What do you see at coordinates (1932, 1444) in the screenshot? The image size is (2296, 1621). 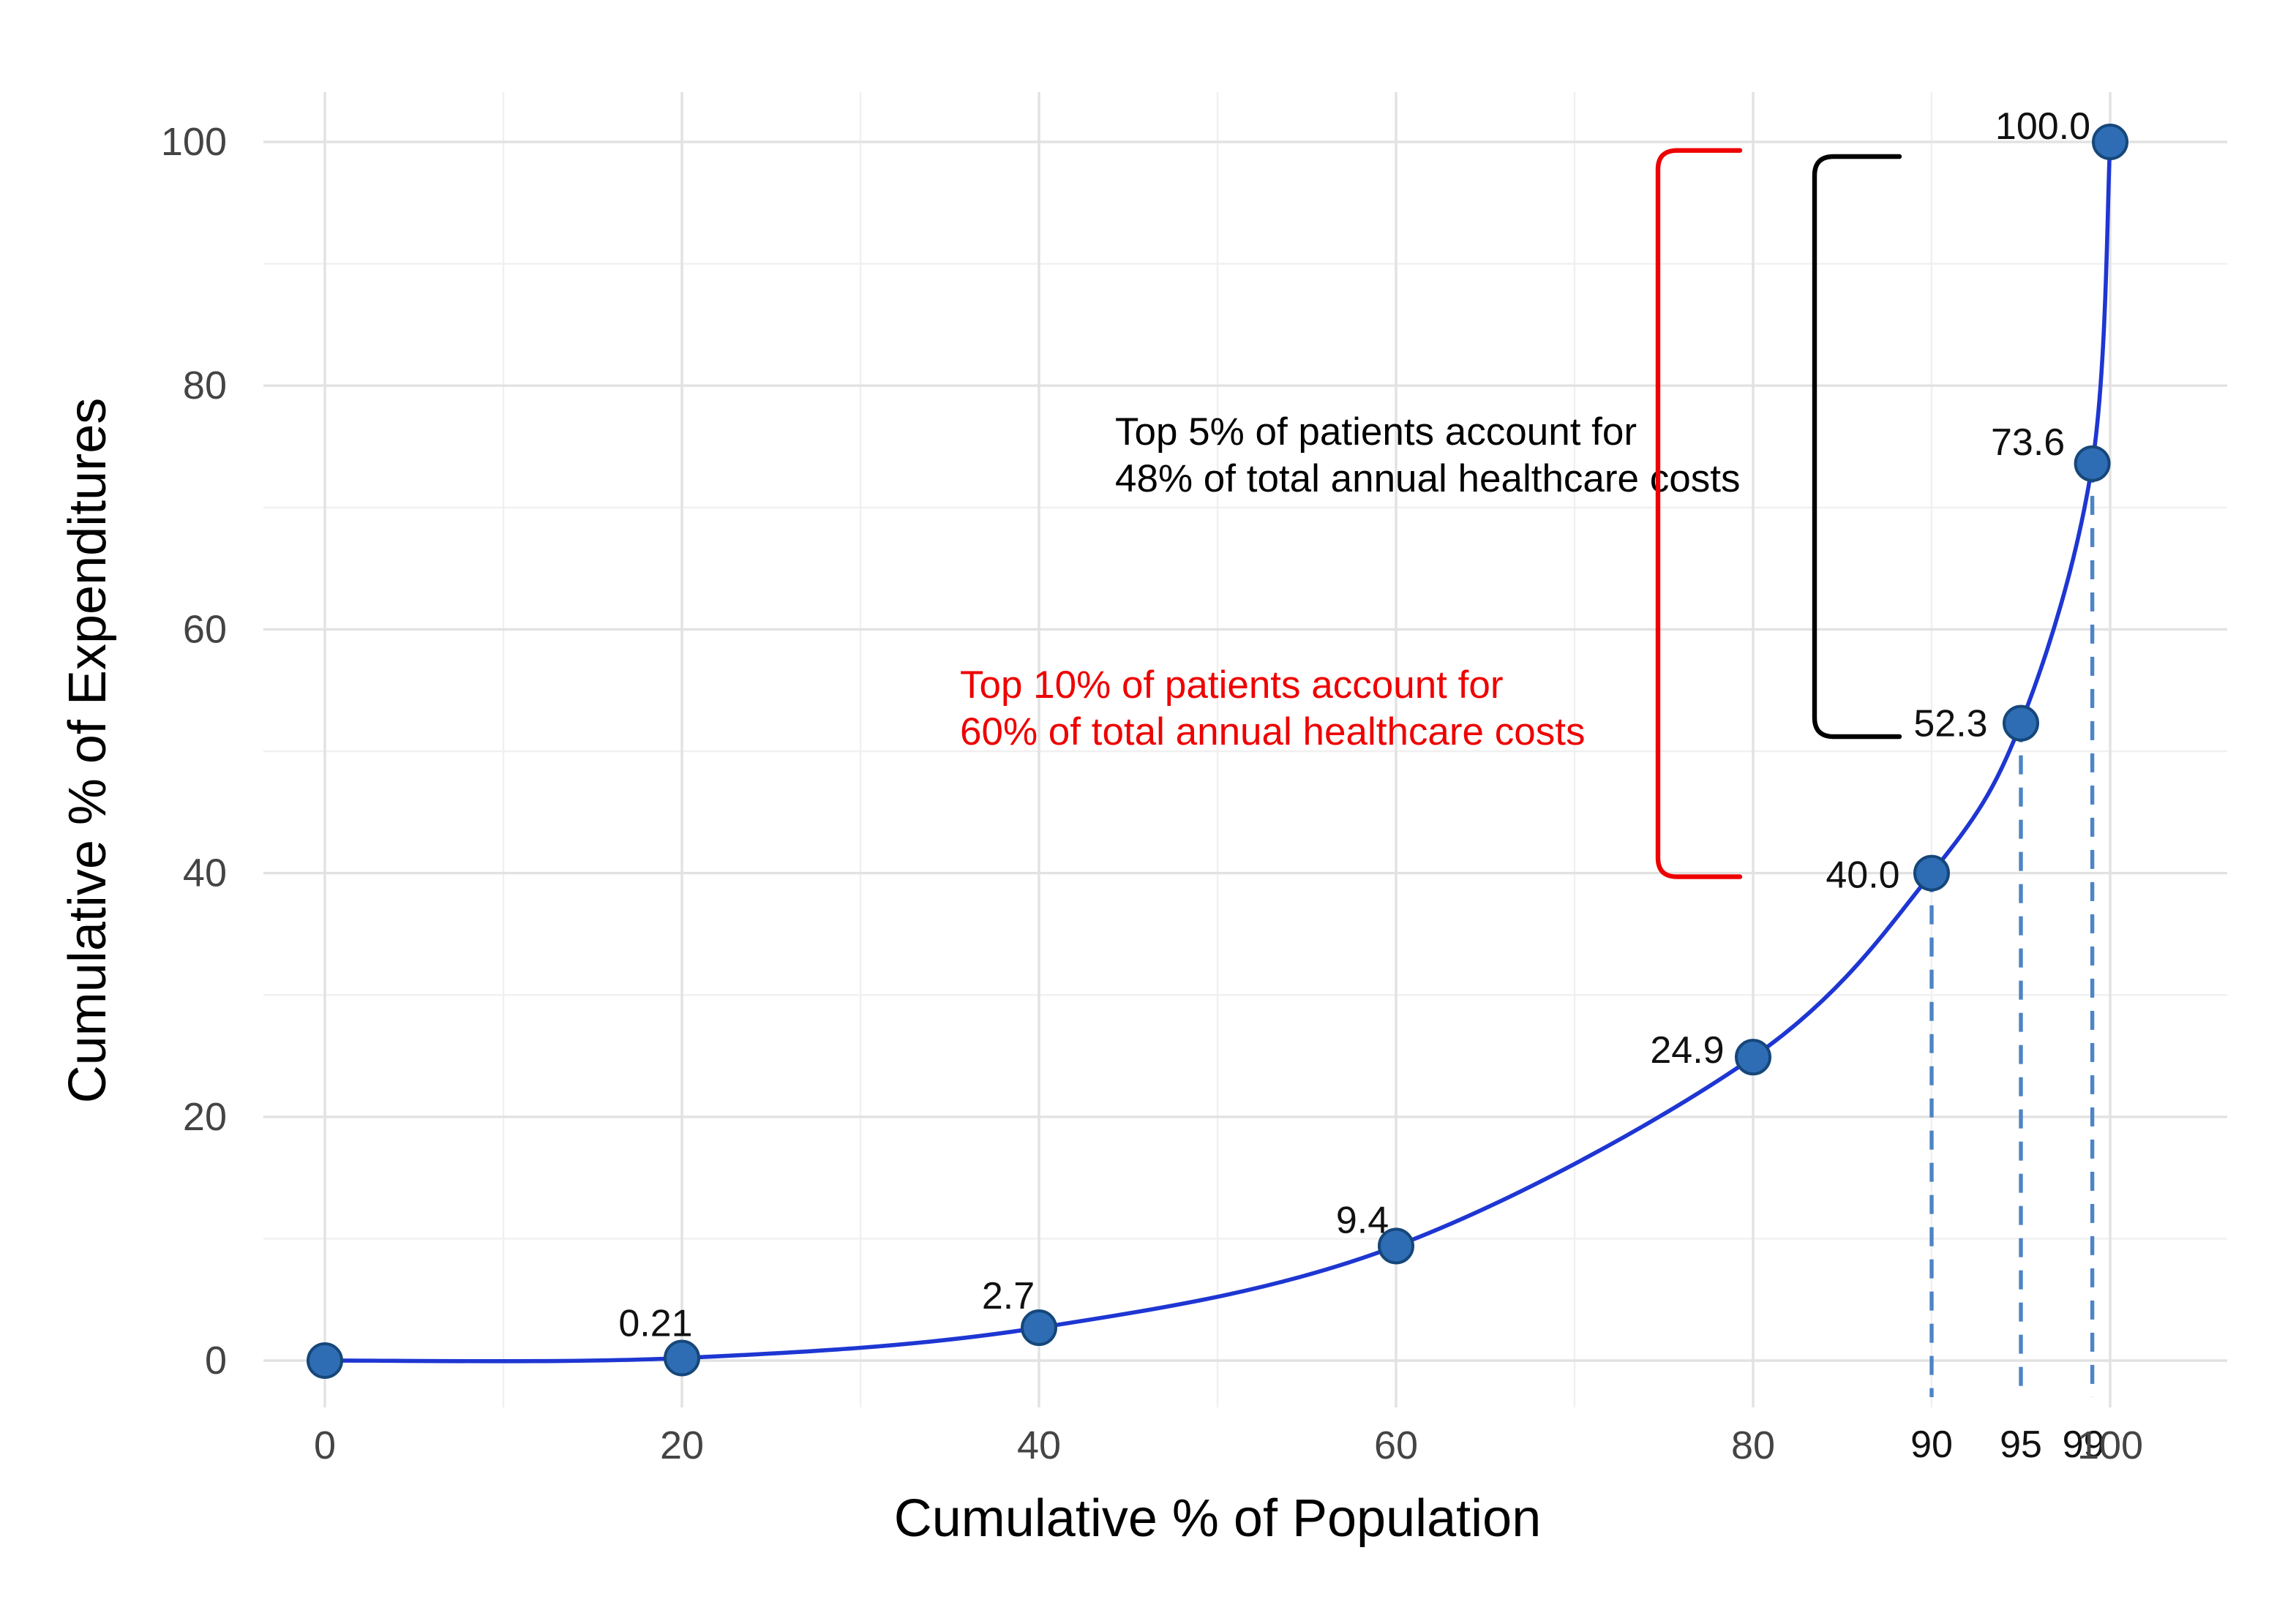 I see `guide-tick-label: 90` at bounding box center [1932, 1444].